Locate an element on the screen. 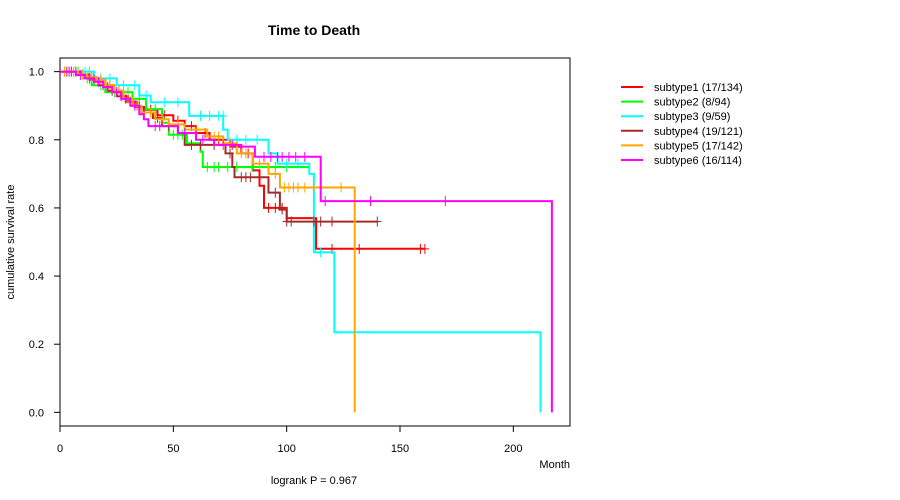 The image size is (900, 500). survival-curve-subtype4 is located at coordinates (219, 146).